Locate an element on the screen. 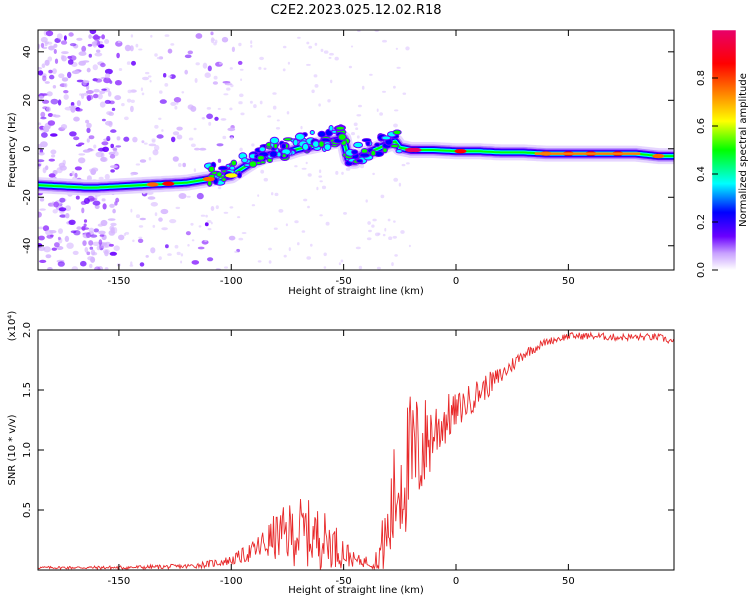 The height and width of the screenshot is (600, 750). spectrogram-hotspot is located at coordinates (415, 150).